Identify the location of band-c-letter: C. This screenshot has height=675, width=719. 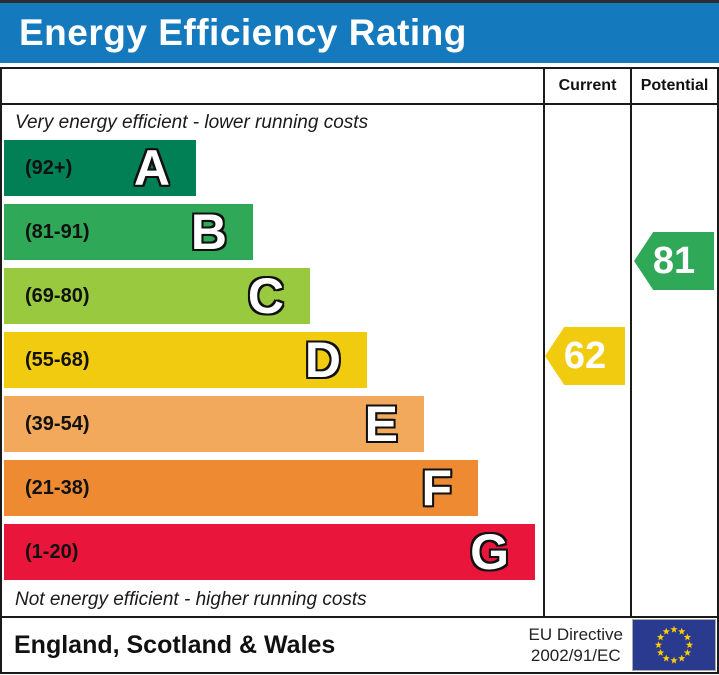
(265, 296).